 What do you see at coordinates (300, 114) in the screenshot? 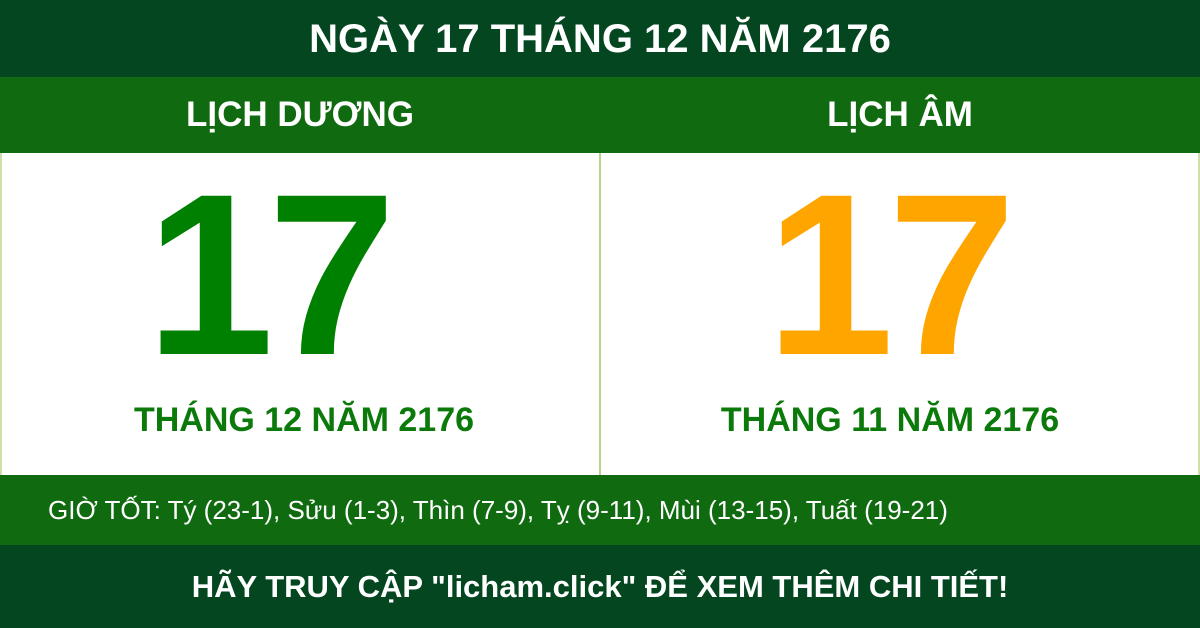
I see `solar-heading: LỊCH DƯƠNG` at bounding box center [300, 114].